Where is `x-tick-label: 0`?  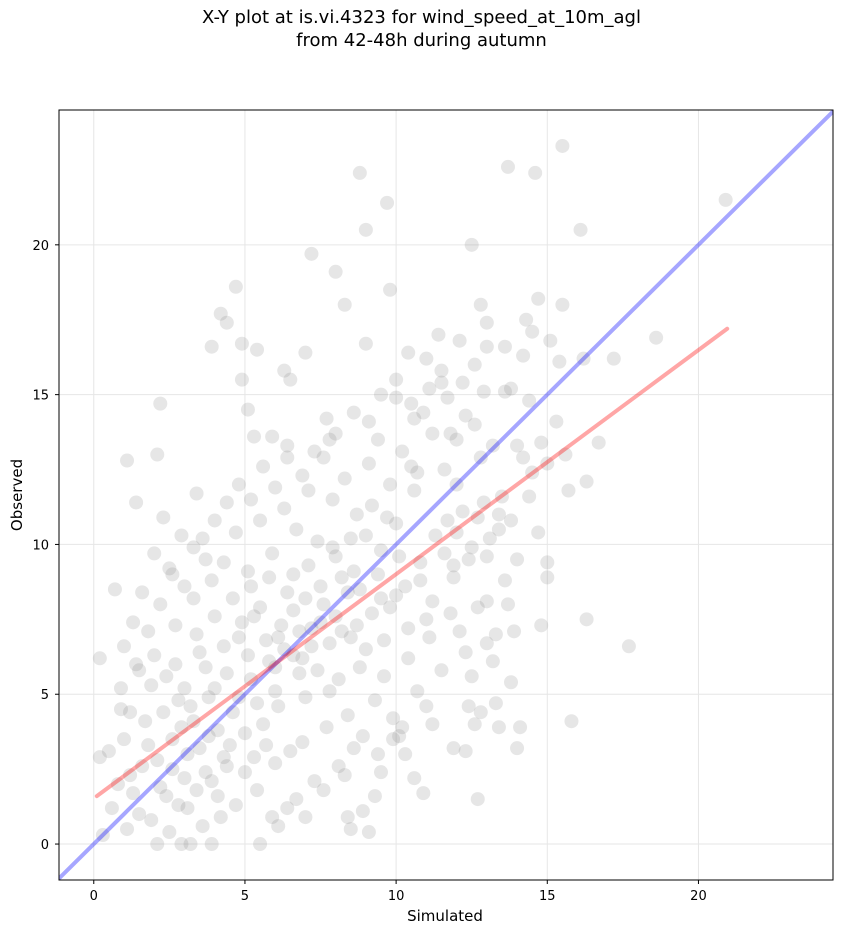
x-tick-label: 0 is located at coordinates (94, 896).